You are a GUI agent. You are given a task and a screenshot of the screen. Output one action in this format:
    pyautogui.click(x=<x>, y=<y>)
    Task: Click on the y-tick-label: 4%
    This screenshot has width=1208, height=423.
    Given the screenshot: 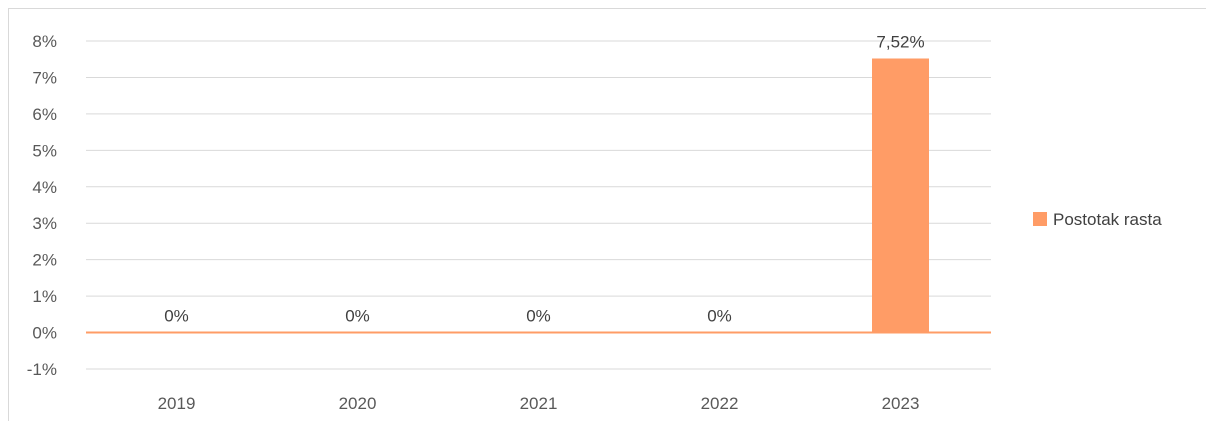 What is the action you would take?
    pyautogui.click(x=44, y=187)
    